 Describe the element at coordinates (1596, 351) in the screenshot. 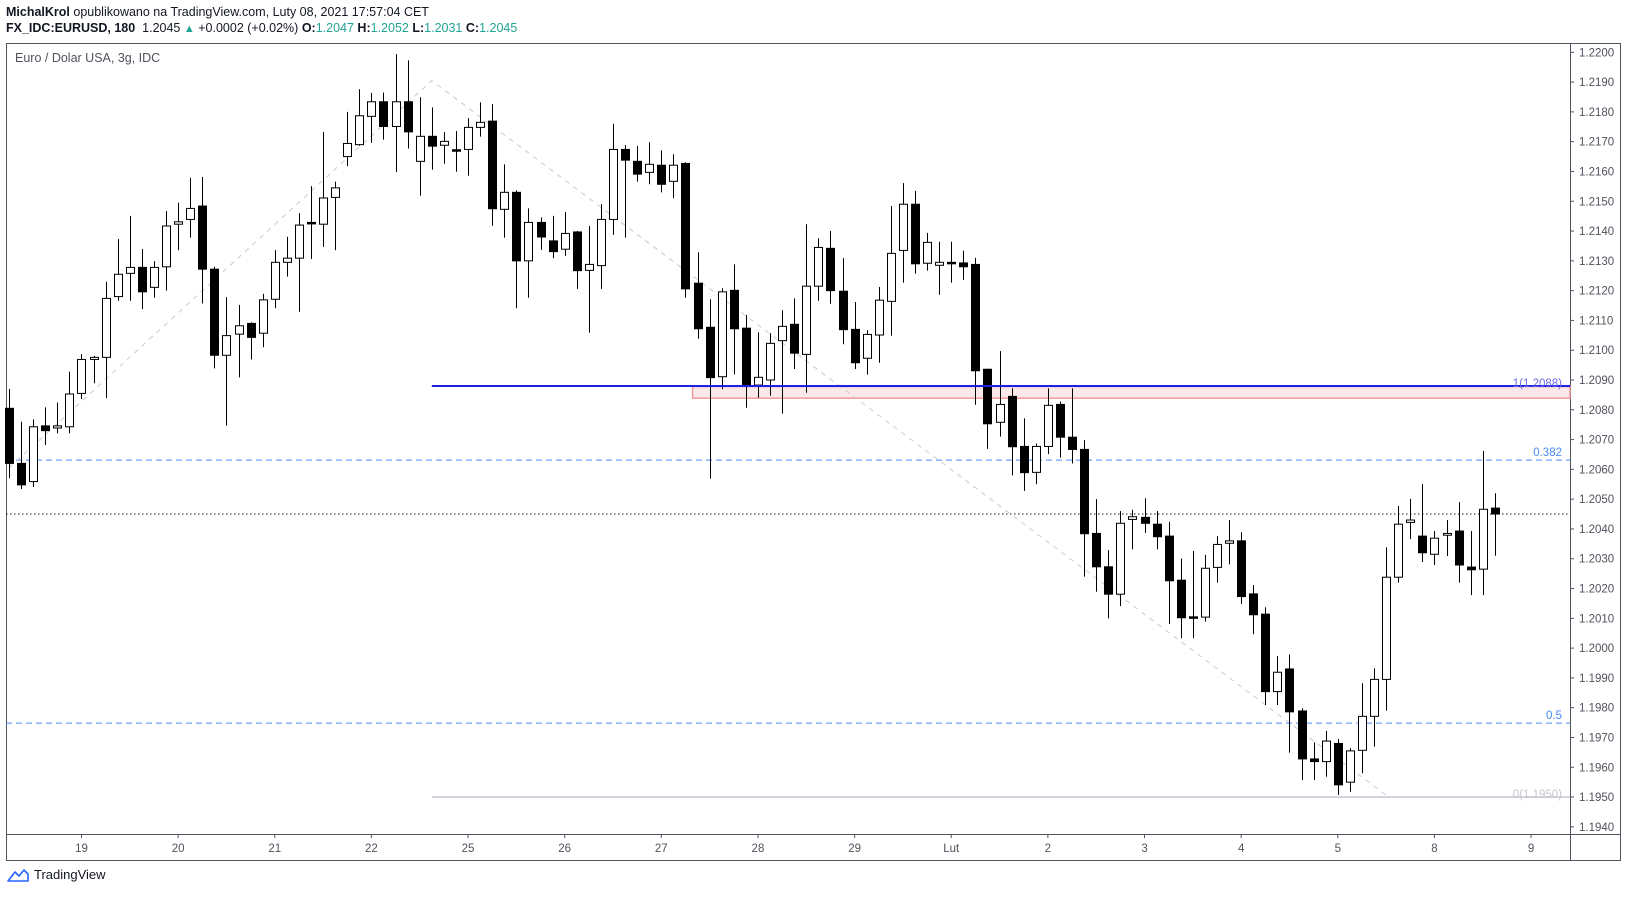

I see `price-tick-label: 1.2100` at that location.